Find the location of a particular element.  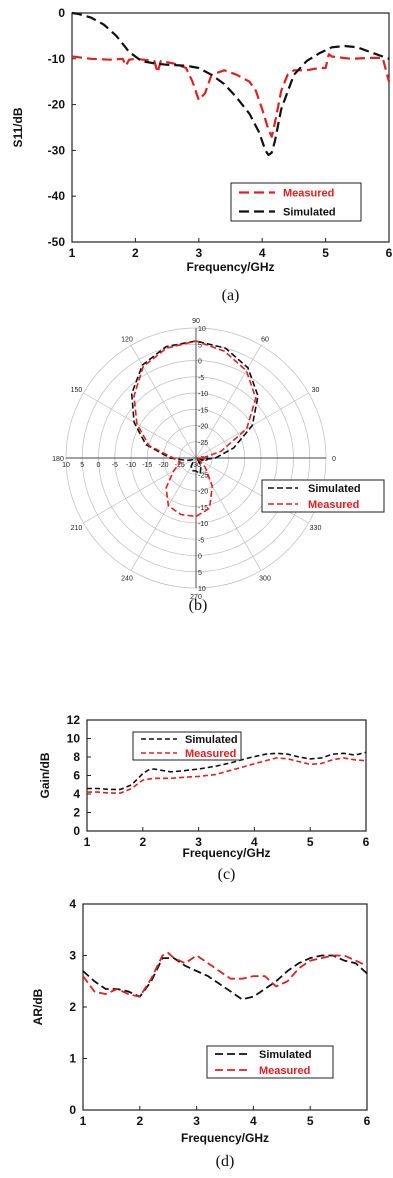

radial-tick-label-left: 5 is located at coordinates (82, 465).